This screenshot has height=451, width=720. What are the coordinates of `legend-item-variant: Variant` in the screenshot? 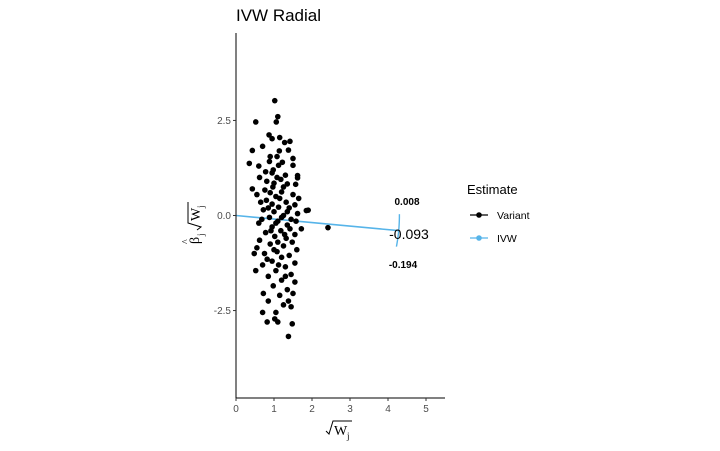 It's located at (500, 216).